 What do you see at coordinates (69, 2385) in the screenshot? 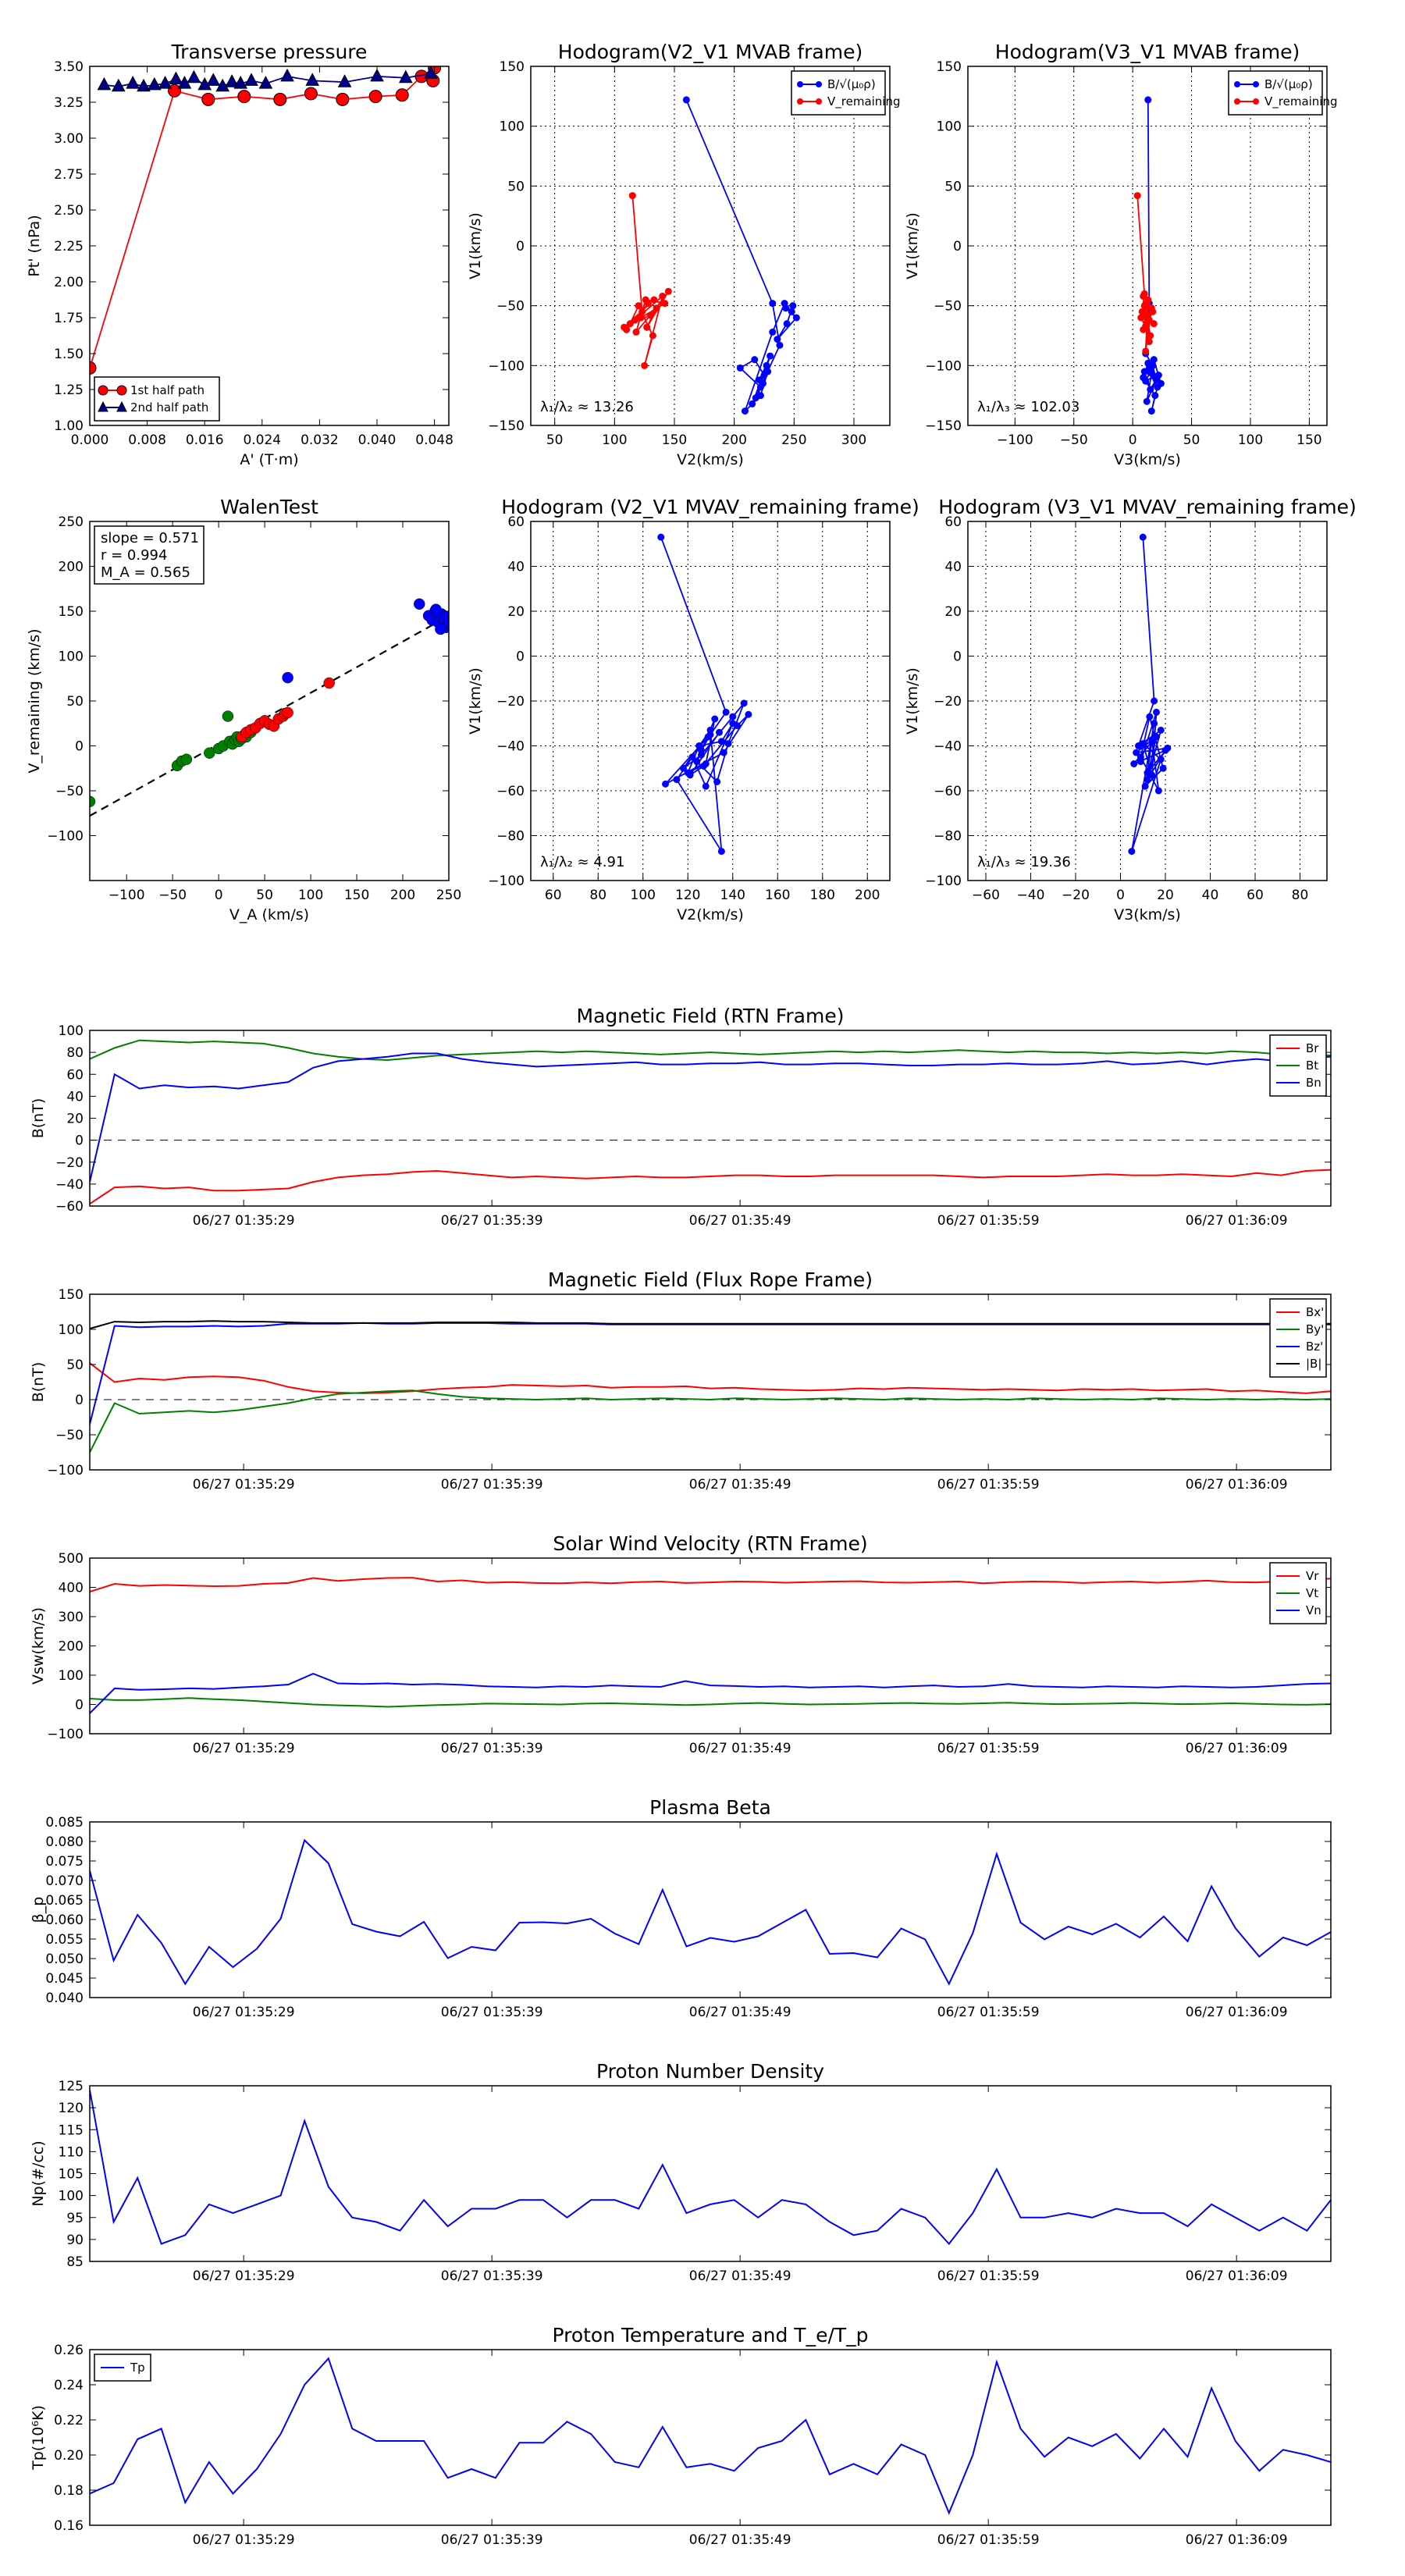
I see `y-tick-label: 0.24` at bounding box center [69, 2385].